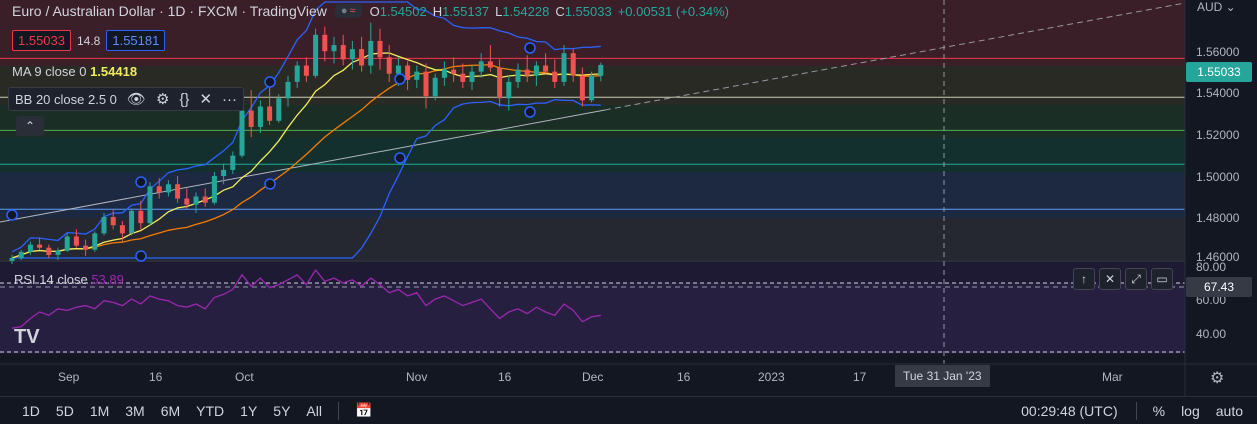 The image size is (1257, 424). Describe the element at coordinates (30, 126) in the screenshot. I see `collapse-legend-button: ⌃` at that location.